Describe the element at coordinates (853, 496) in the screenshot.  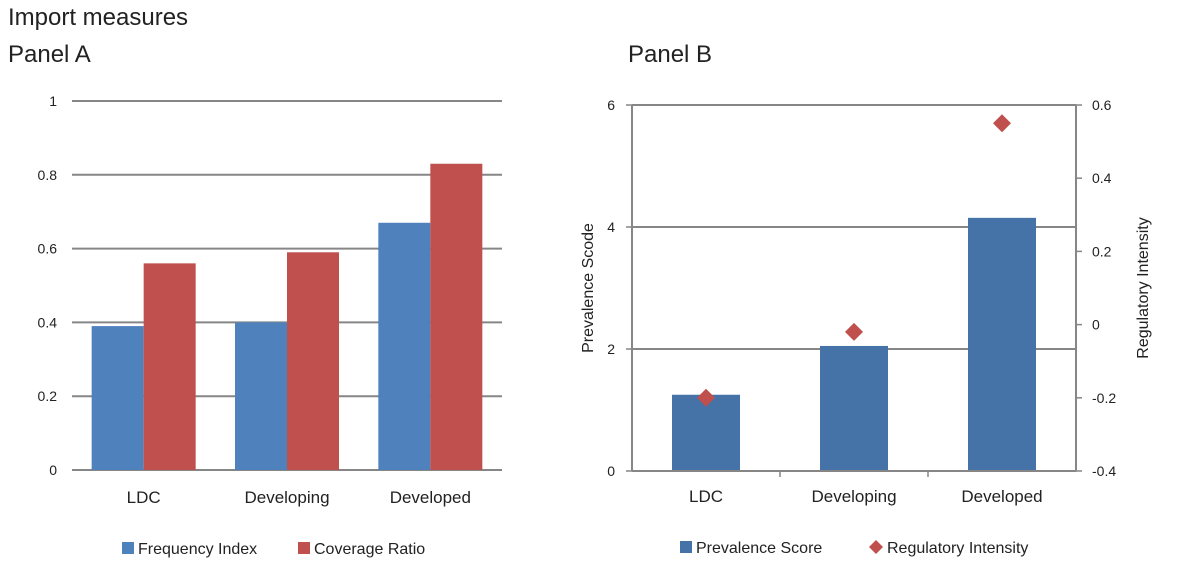
I see `panel-b-x-category-label: Developing` at that location.